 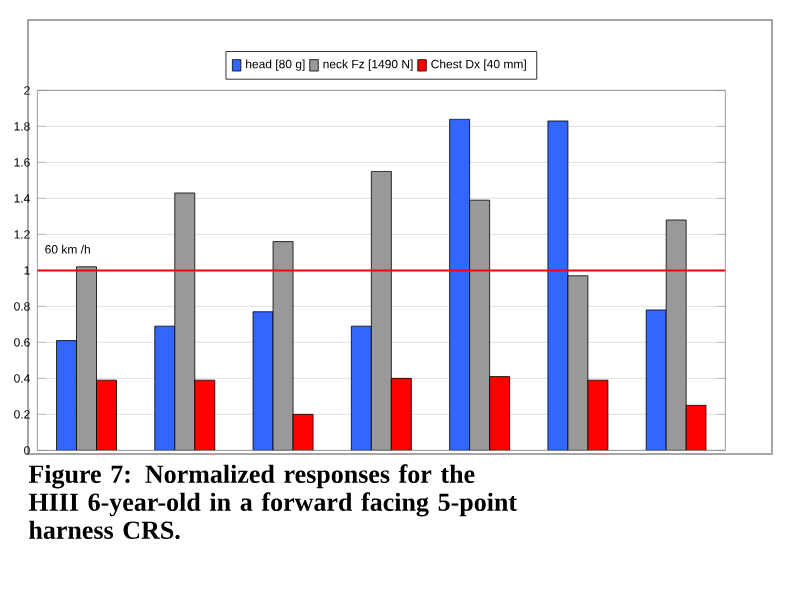 What do you see at coordinates (272, 502) in the screenshot?
I see `caption: Figure 7: Normalized responses for the HIII 6-year-old in a forward facing 5-point harness CRS.` at bounding box center [272, 502].